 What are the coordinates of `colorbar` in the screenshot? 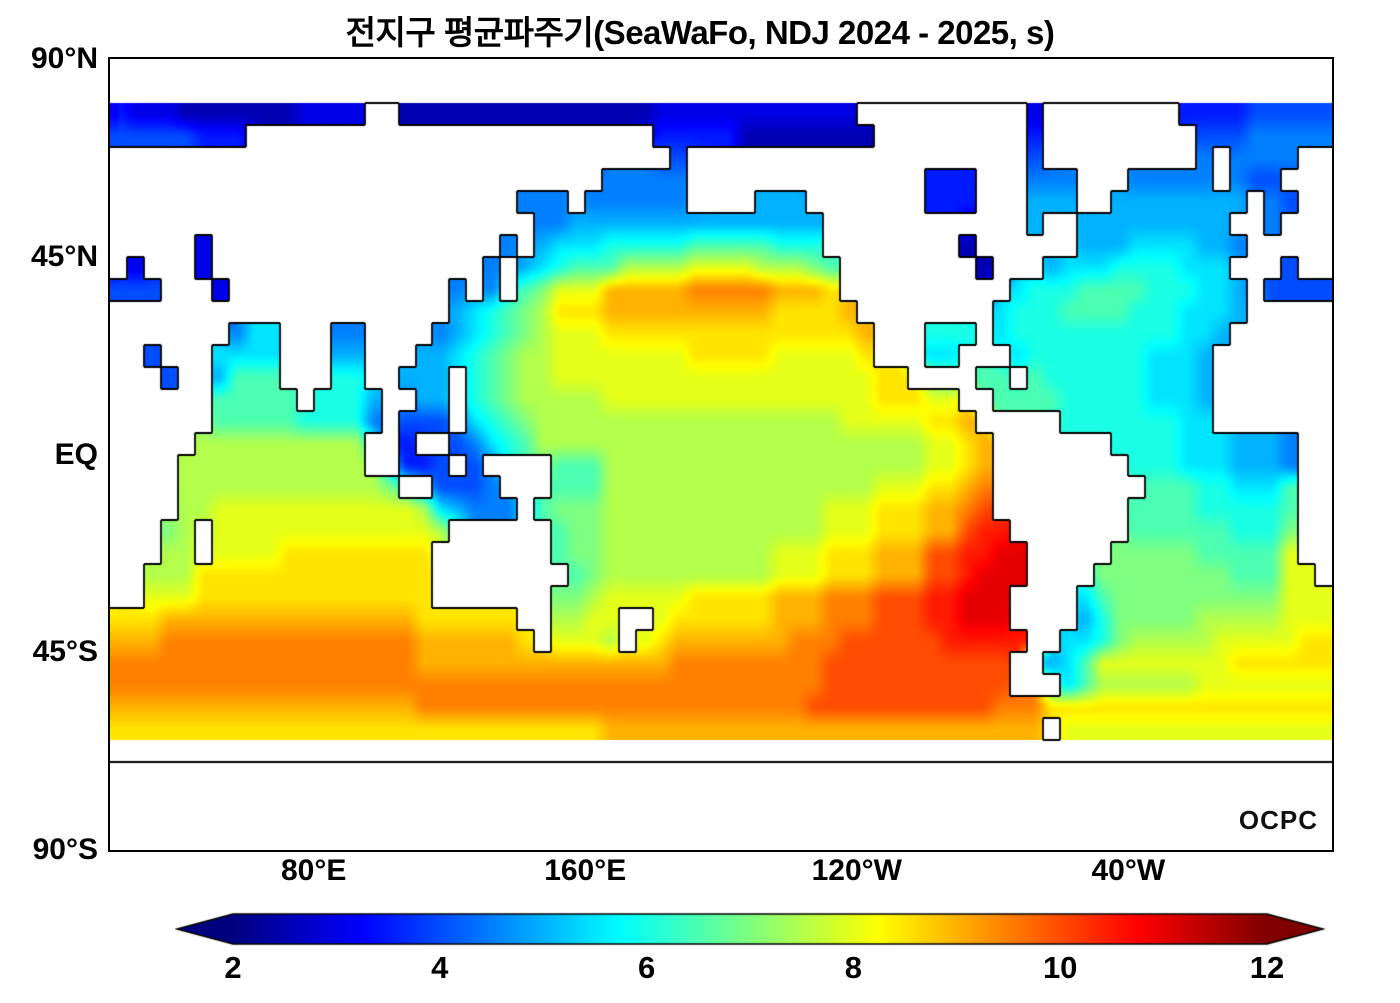 It's located at (750, 929).